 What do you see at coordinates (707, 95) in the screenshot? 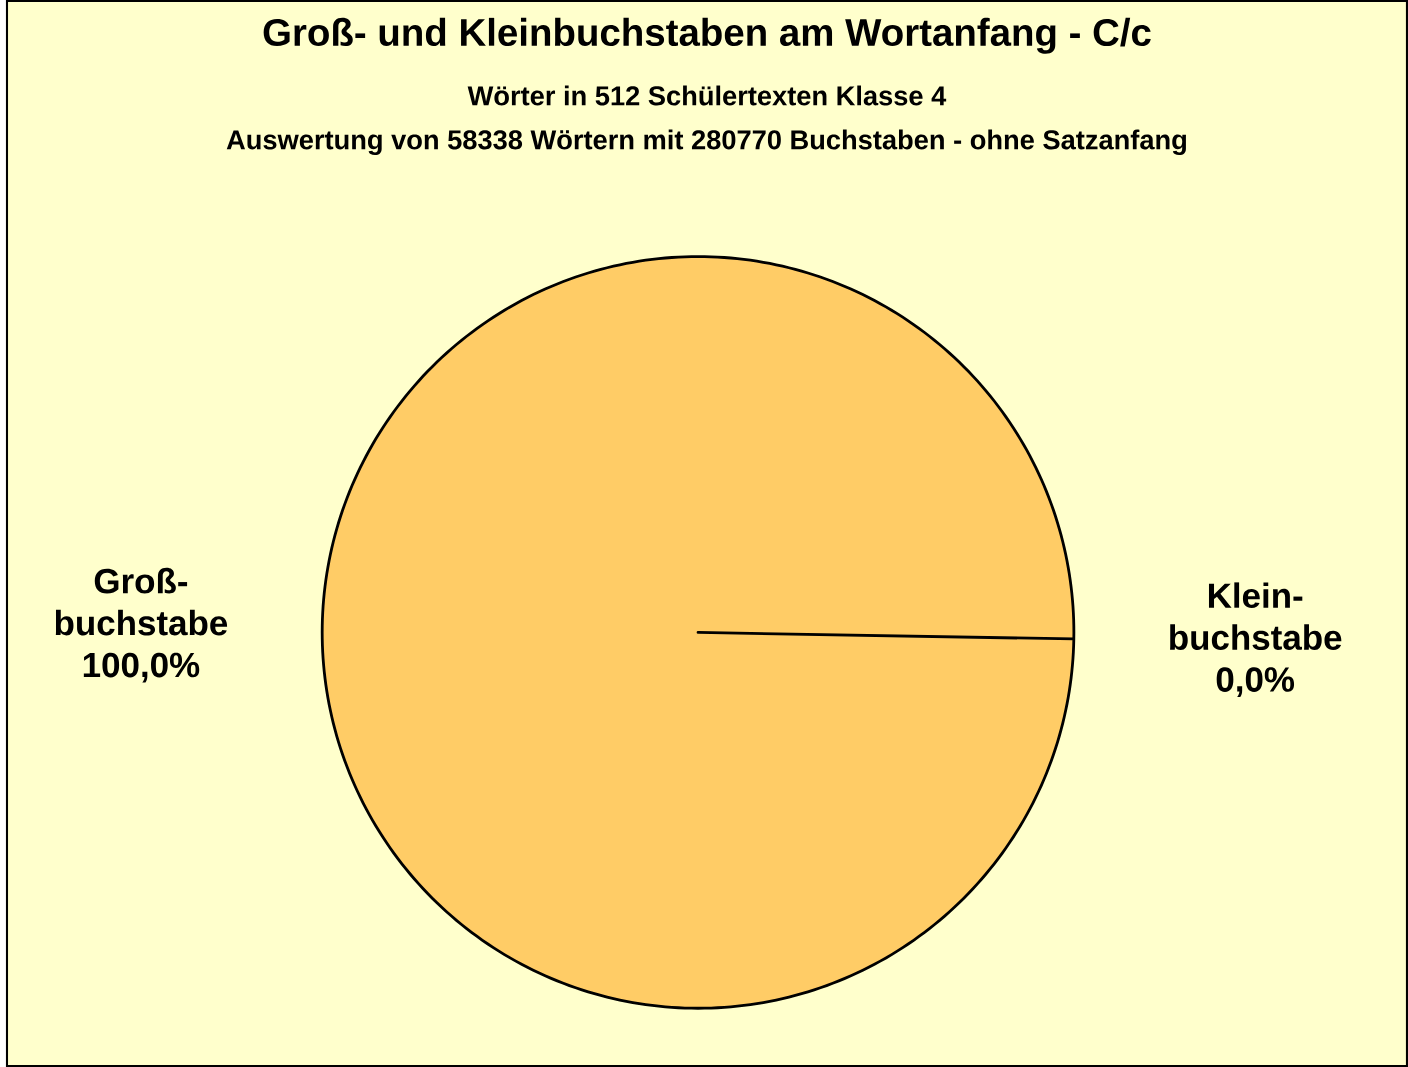
I see `chart-subtitle: Wörter in 512 Schülertexten Klasse 4` at bounding box center [707, 95].